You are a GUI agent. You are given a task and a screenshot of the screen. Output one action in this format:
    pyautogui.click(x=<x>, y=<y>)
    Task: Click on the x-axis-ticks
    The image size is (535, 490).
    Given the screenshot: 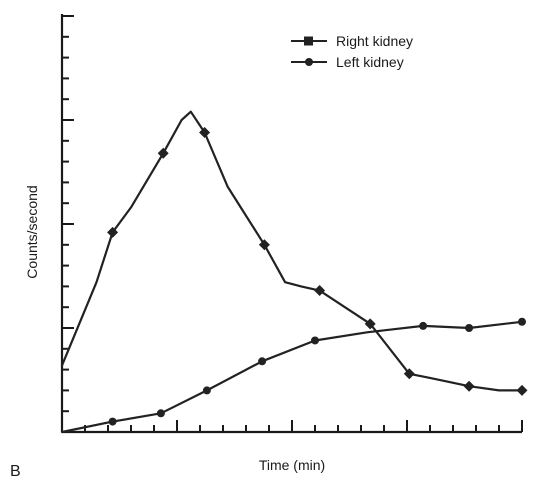 What is the action you would take?
    pyautogui.click(x=303, y=426)
    